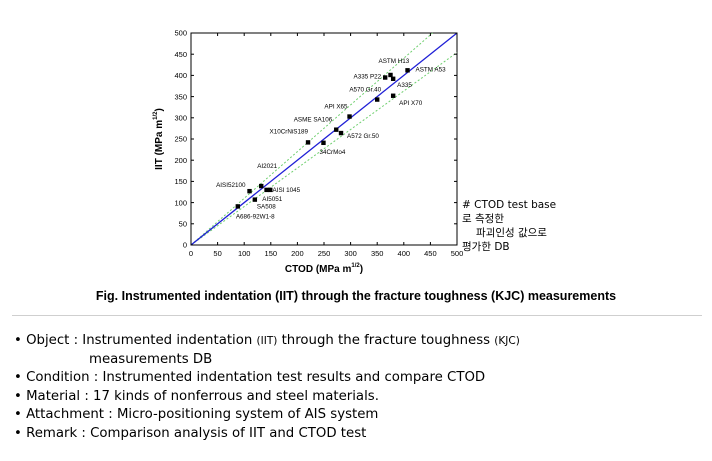 Image resolution: width=712 pixels, height=461 pixels. Describe the element at coordinates (332, 152) in the screenshot. I see `data-point-label: 34CrMo4` at that location.